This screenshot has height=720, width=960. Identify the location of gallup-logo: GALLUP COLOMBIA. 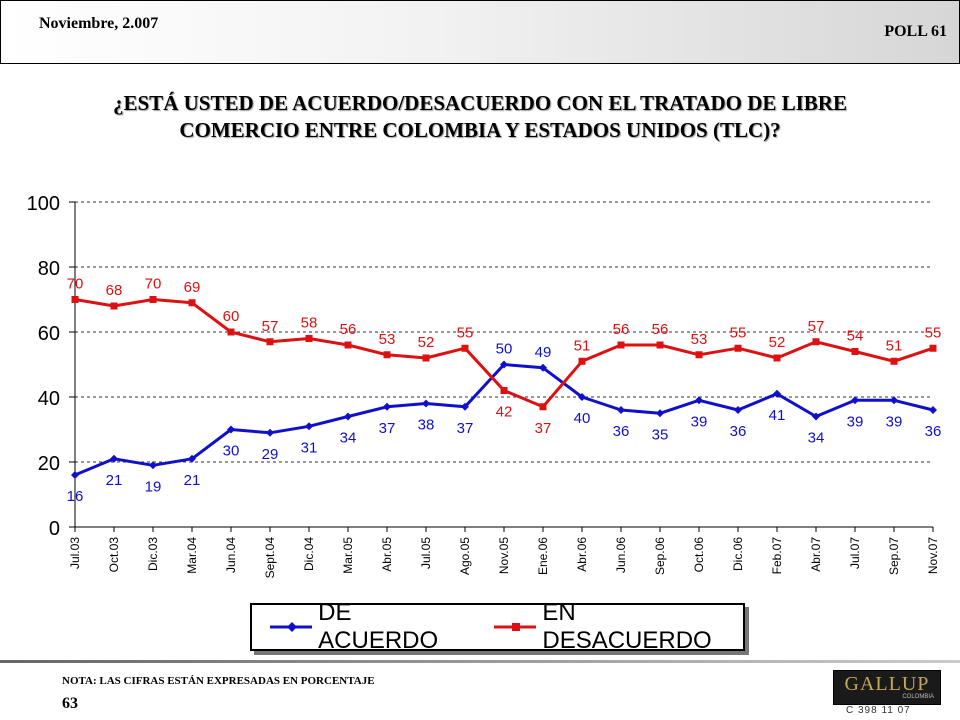
(887, 687).